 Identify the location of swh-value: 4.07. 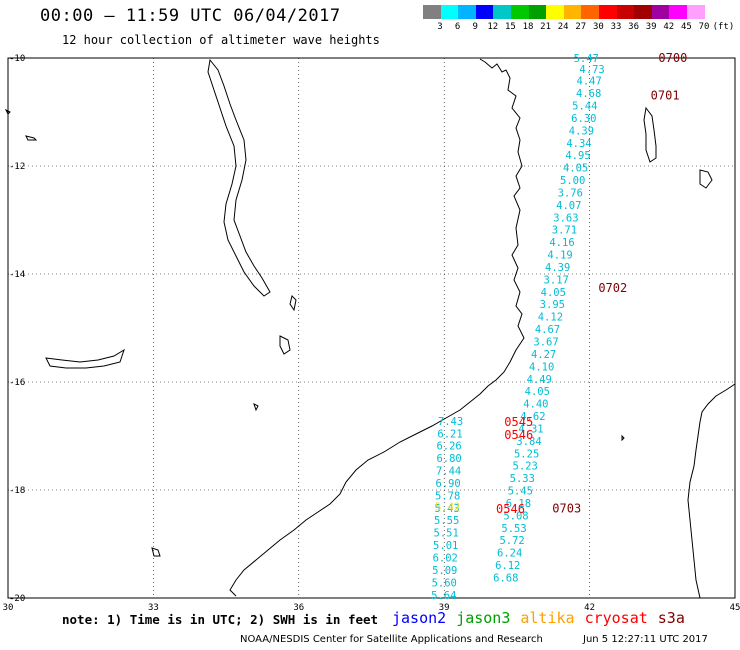
(568, 206).